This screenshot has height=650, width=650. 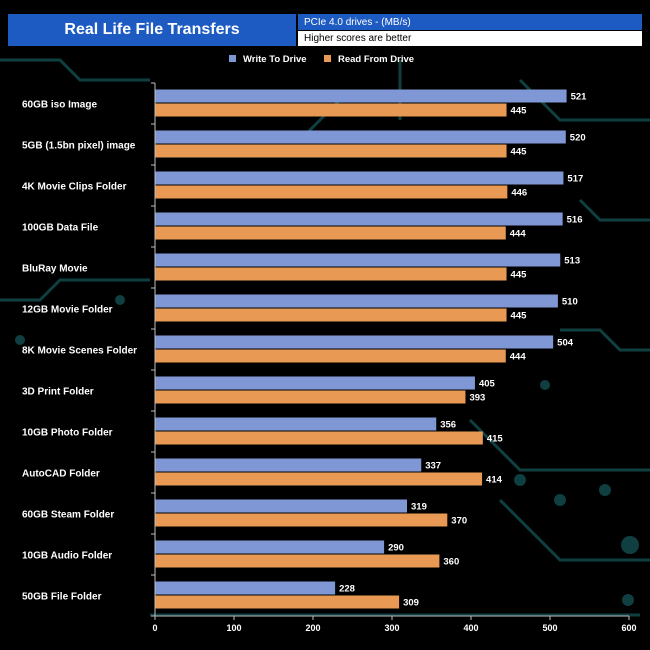 I want to click on category-label: 5GB (1.5bn pixel) image, so click(x=79, y=146).